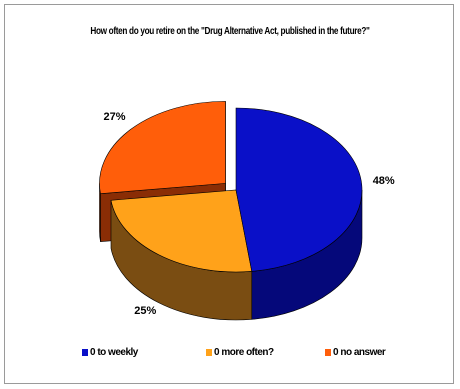 The image size is (460, 389). What do you see at coordinates (328, 352) in the screenshot?
I see `legend-swatch-no-answer` at bounding box center [328, 352].